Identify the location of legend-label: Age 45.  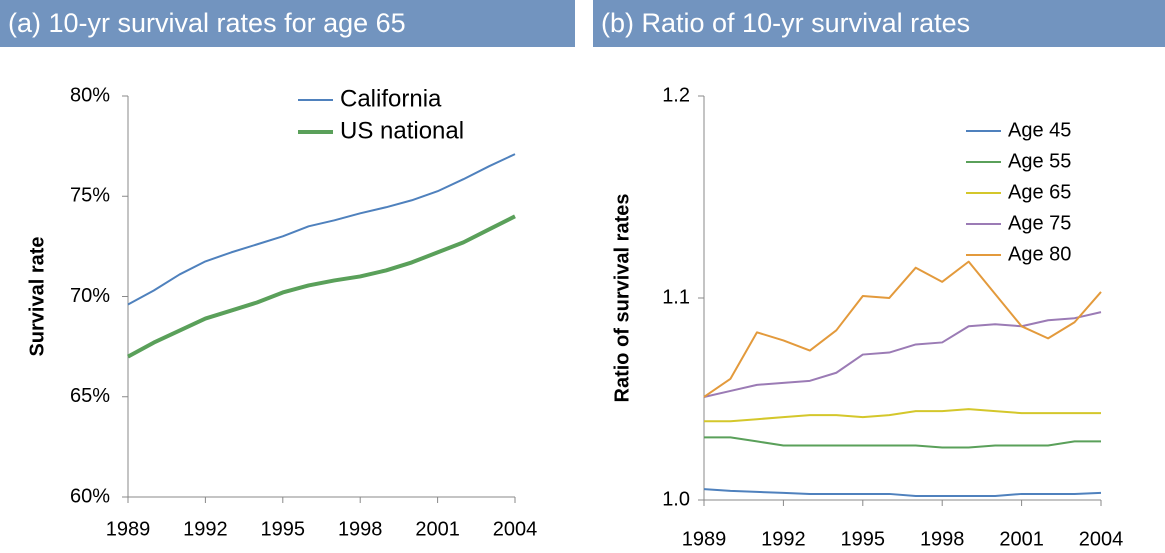
(1039, 130).